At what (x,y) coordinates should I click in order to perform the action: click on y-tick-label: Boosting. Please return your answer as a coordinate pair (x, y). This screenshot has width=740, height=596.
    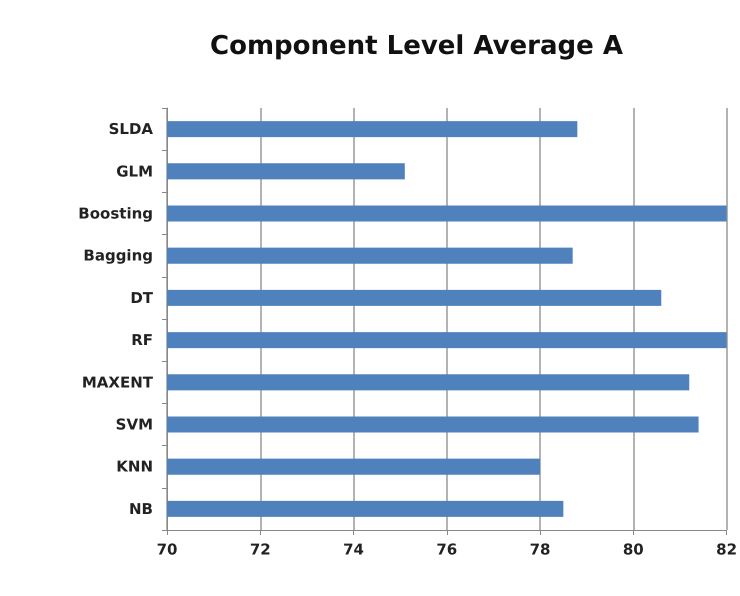
    Looking at the image, I should click on (115, 213).